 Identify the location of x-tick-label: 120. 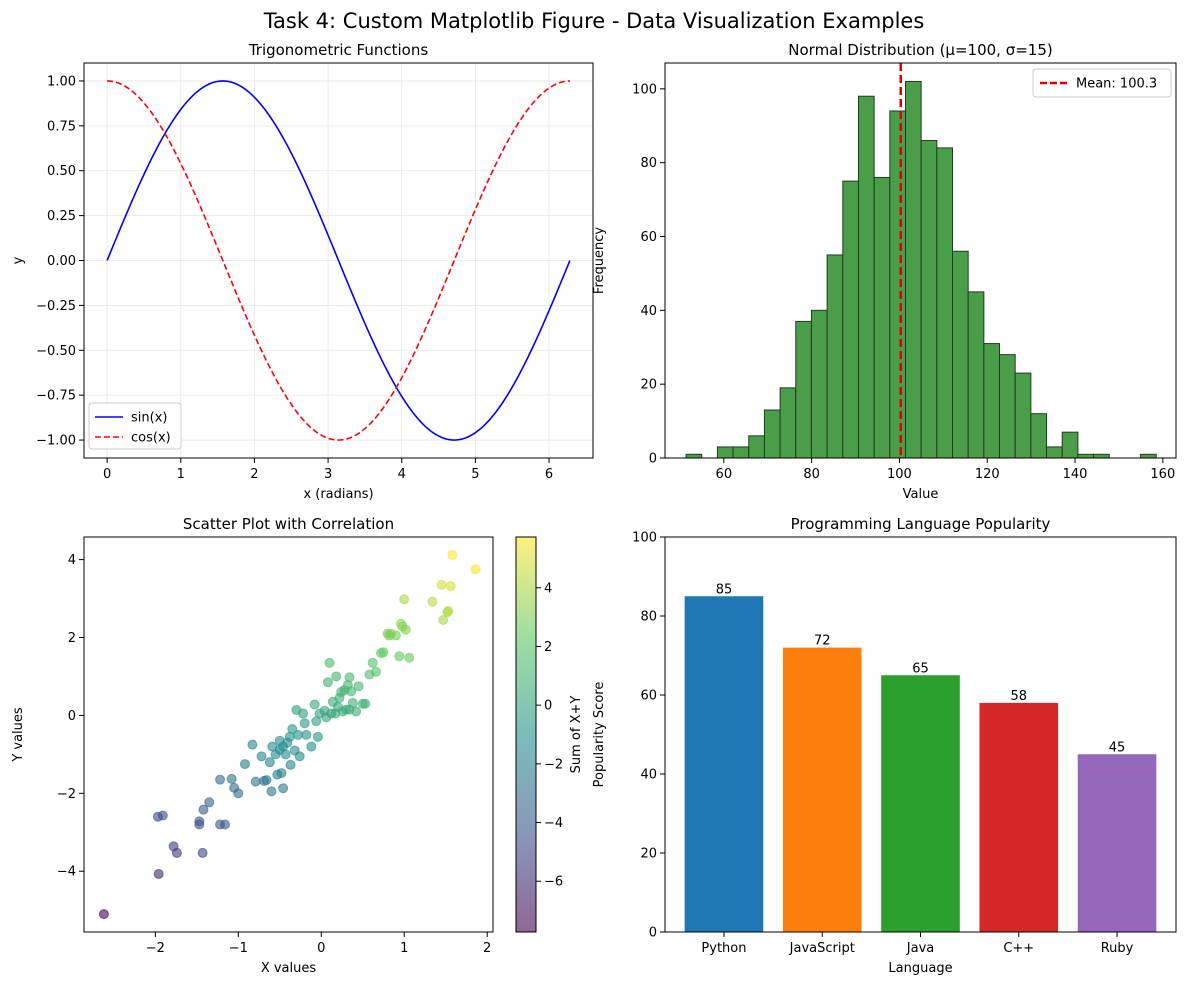
(987, 474).